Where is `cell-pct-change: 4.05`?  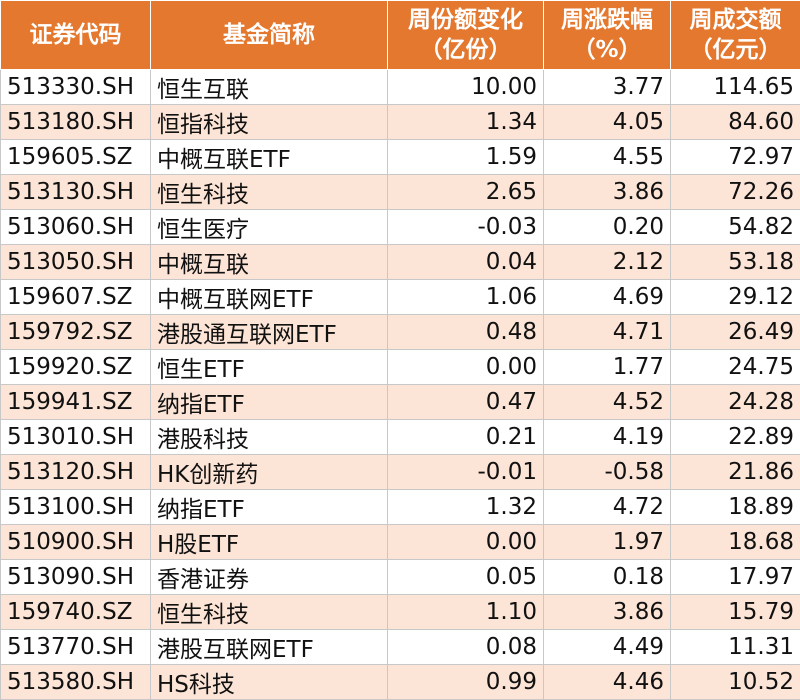 cell-pct-change: 4.05 is located at coordinates (607, 122).